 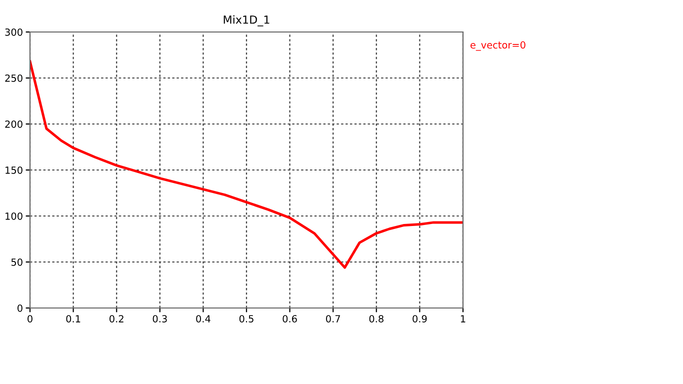 What do you see at coordinates (247, 20) in the screenshot?
I see `chart-title: Mix1D_1` at bounding box center [247, 20].